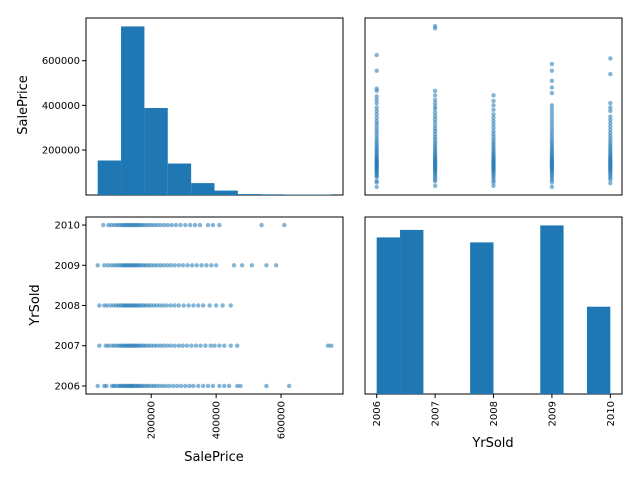 The width and height of the screenshot is (640, 480). Describe the element at coordinates (377, 413) in the screenshot. I see `col2-xtick-label: 2006` at that location.